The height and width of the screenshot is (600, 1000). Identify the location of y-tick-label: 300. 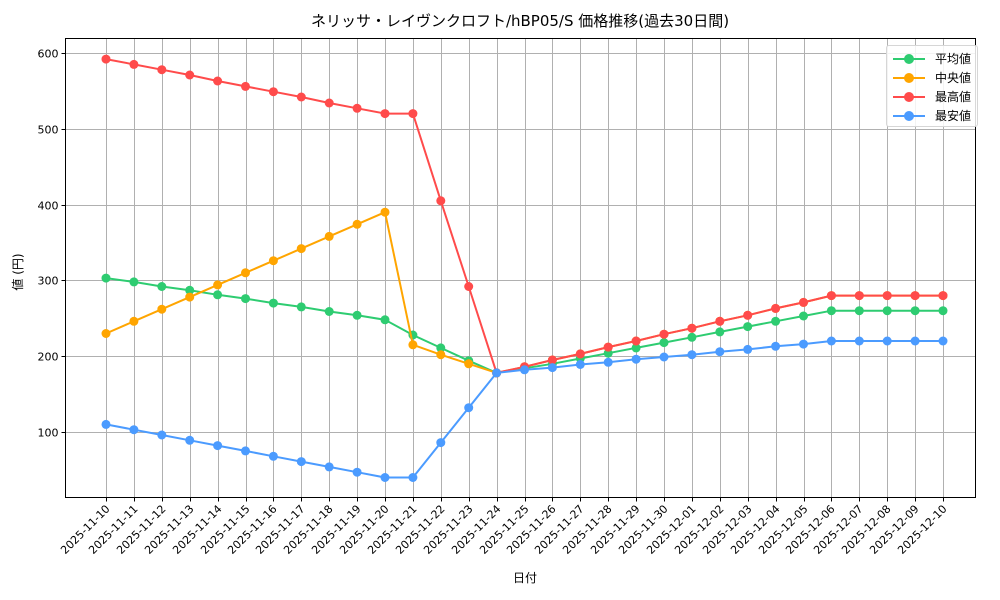
(48, 281).